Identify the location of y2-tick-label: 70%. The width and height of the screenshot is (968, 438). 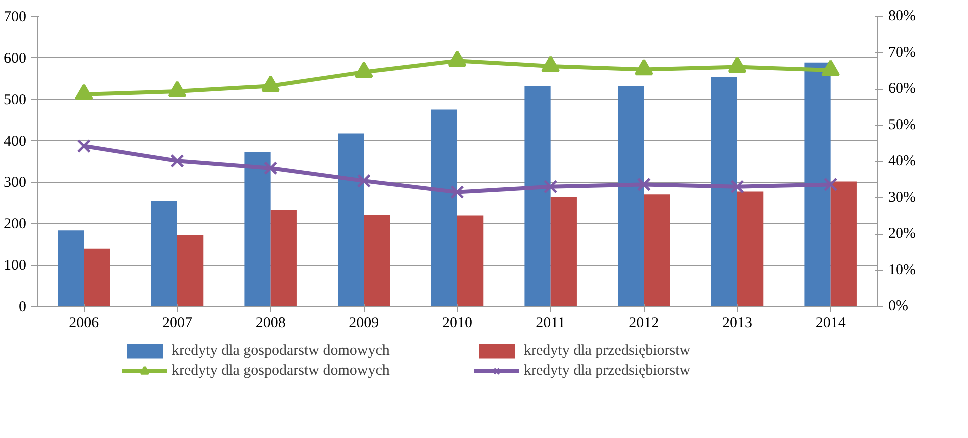
(902, 52).